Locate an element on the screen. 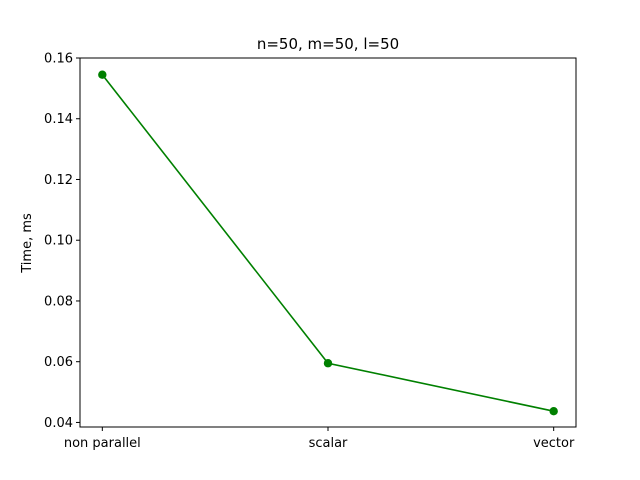  y-tick-label: 0.14 is located at coordinates (58, 119).